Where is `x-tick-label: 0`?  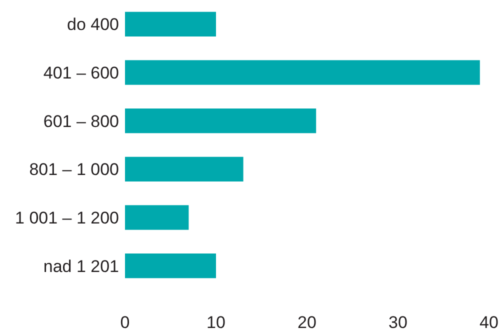
x-tick-label: 0 is located at coordinates (125, 322).